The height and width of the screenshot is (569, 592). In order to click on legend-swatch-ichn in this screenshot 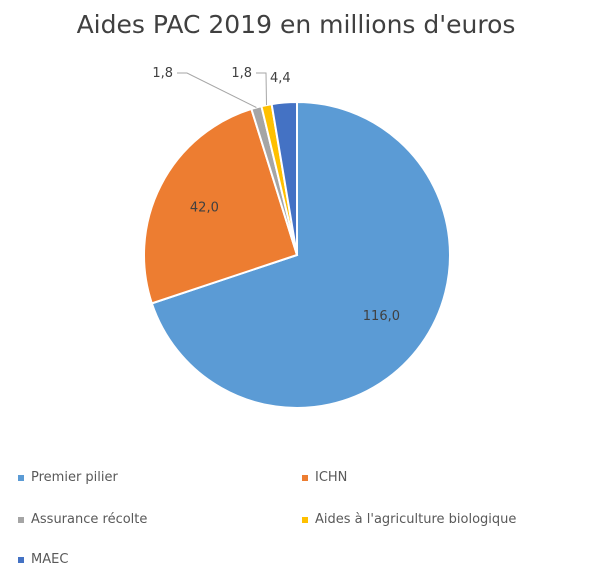, I will do `click(305, 477)`.